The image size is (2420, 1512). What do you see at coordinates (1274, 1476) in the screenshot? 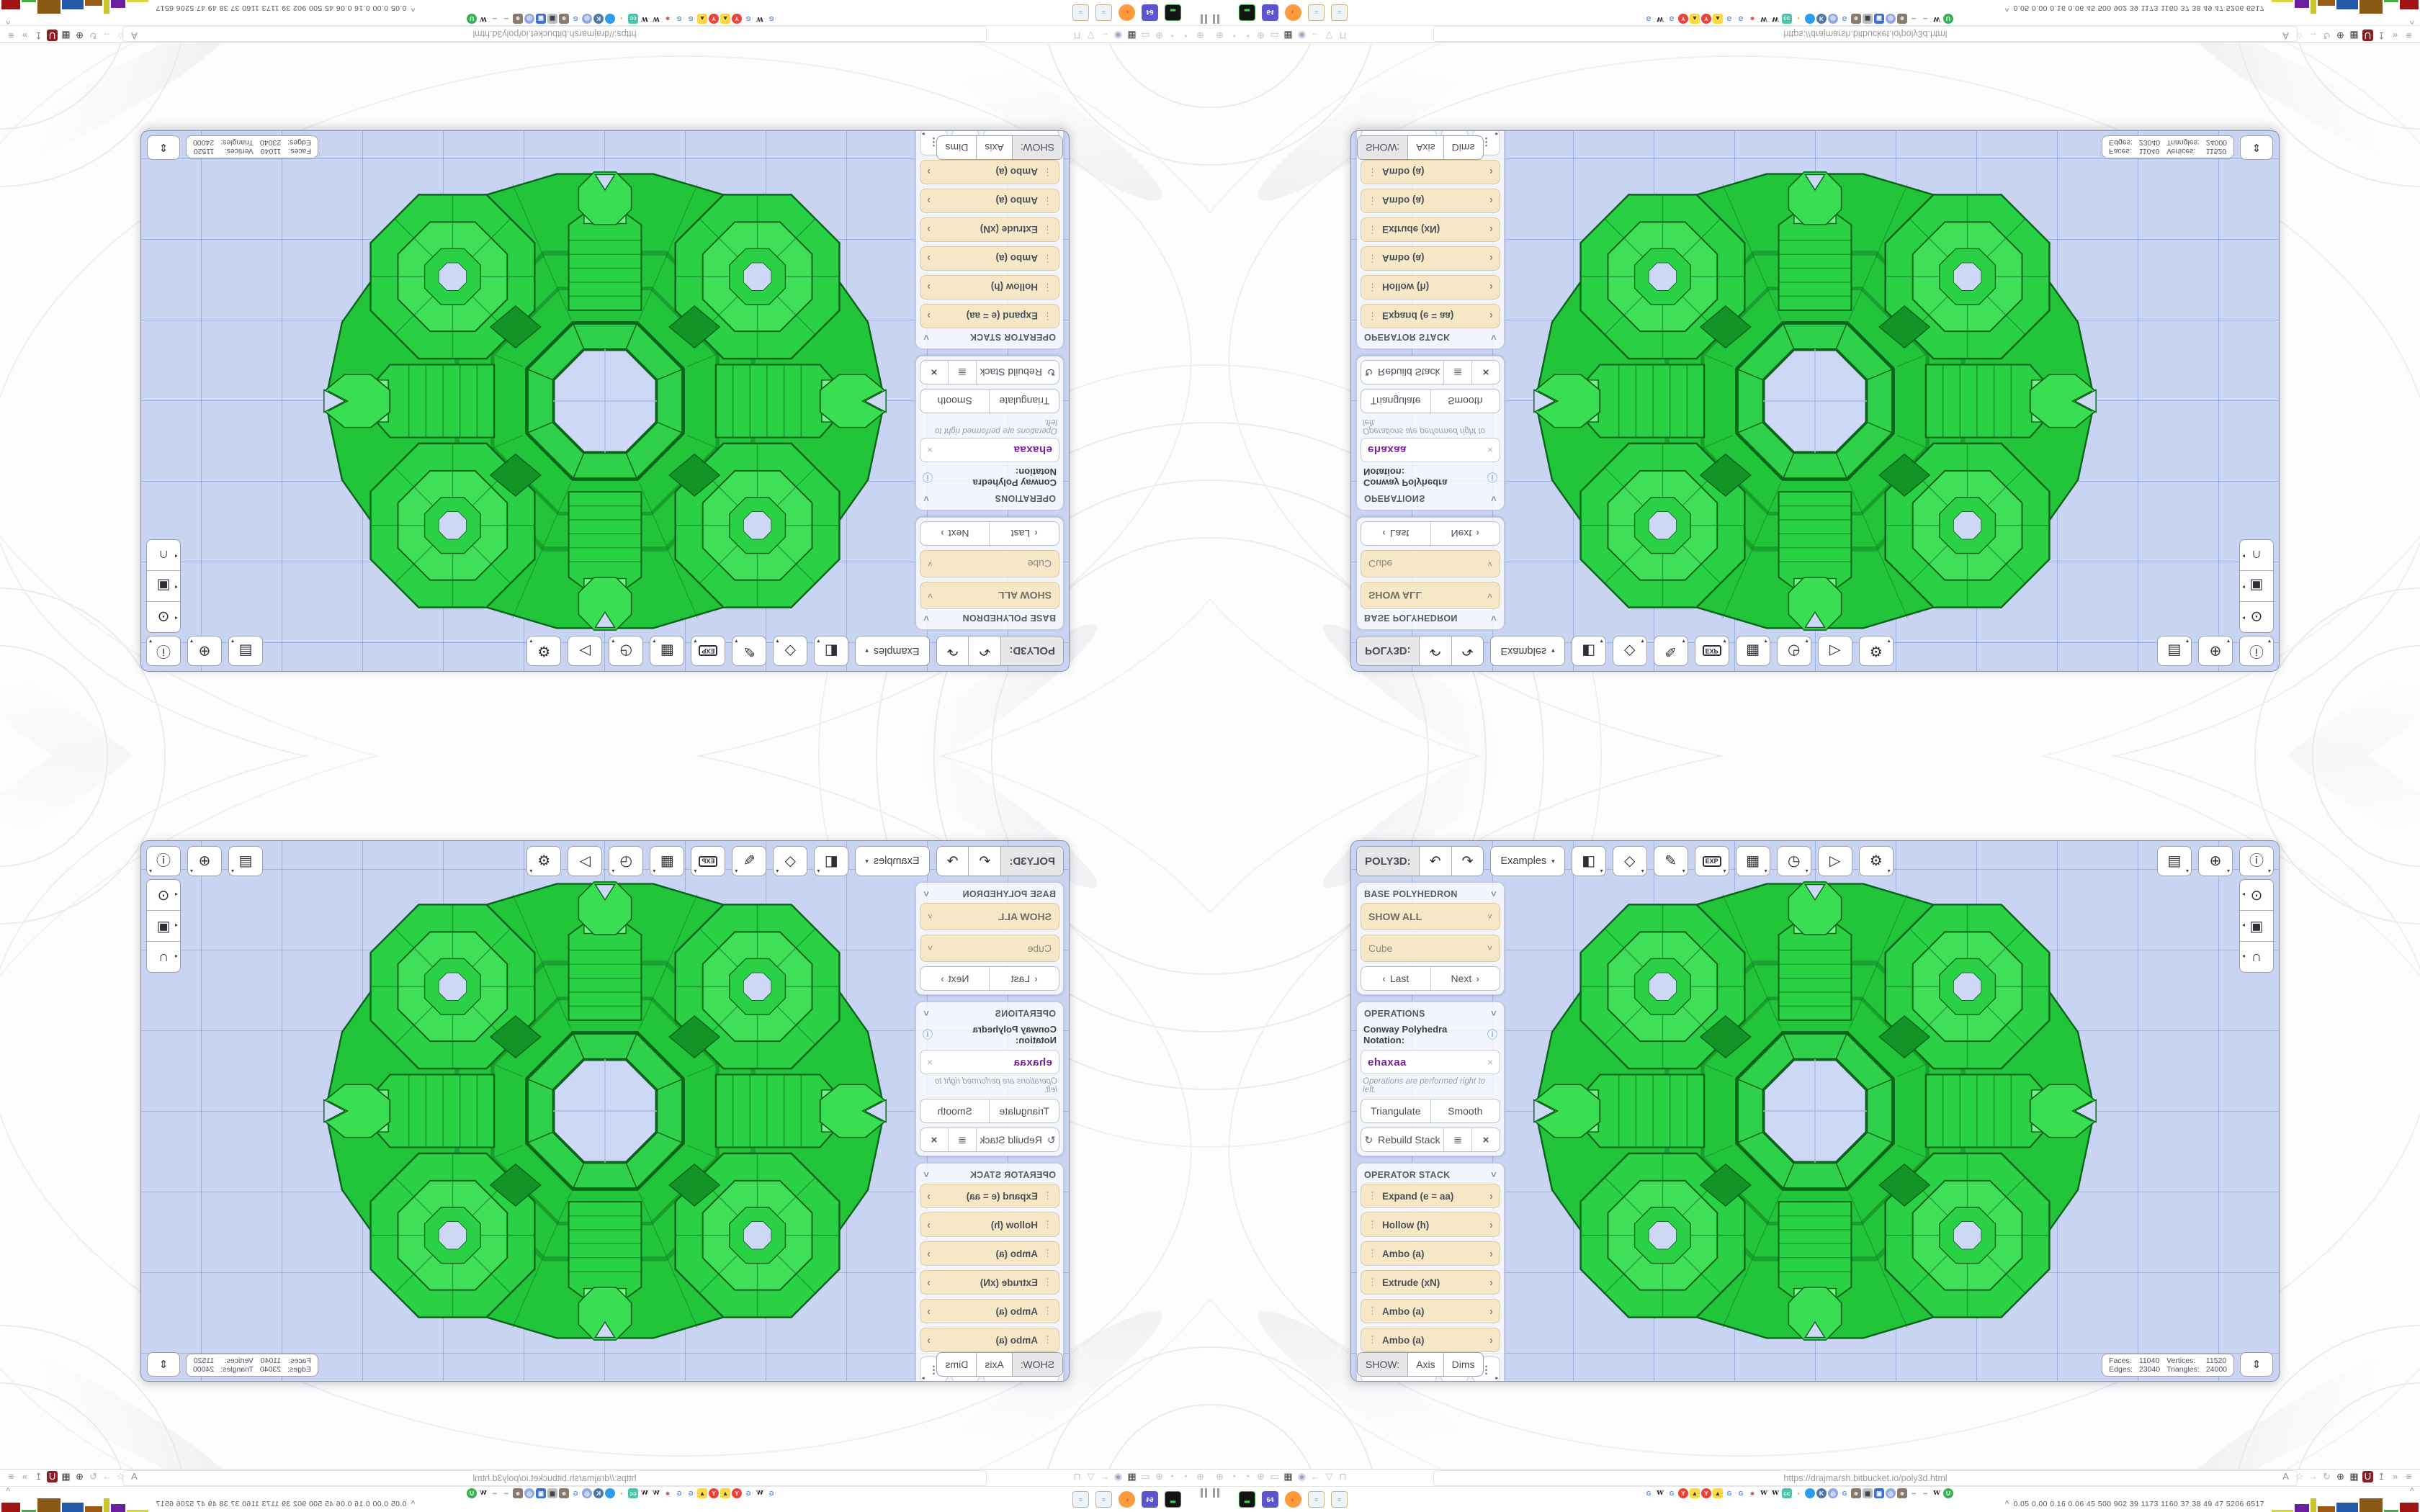
I see `folder-icon: ▭` at bounding box center [1274, 1476].